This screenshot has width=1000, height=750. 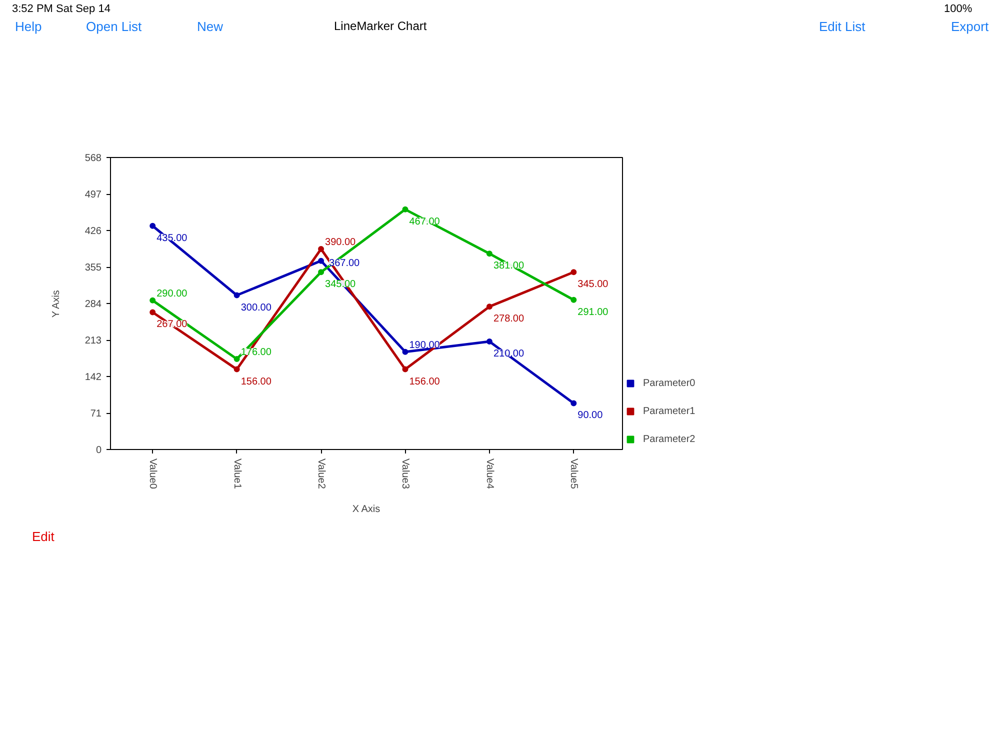 I want to click on legend-label: Parameter0, so click(x=669, y=383).